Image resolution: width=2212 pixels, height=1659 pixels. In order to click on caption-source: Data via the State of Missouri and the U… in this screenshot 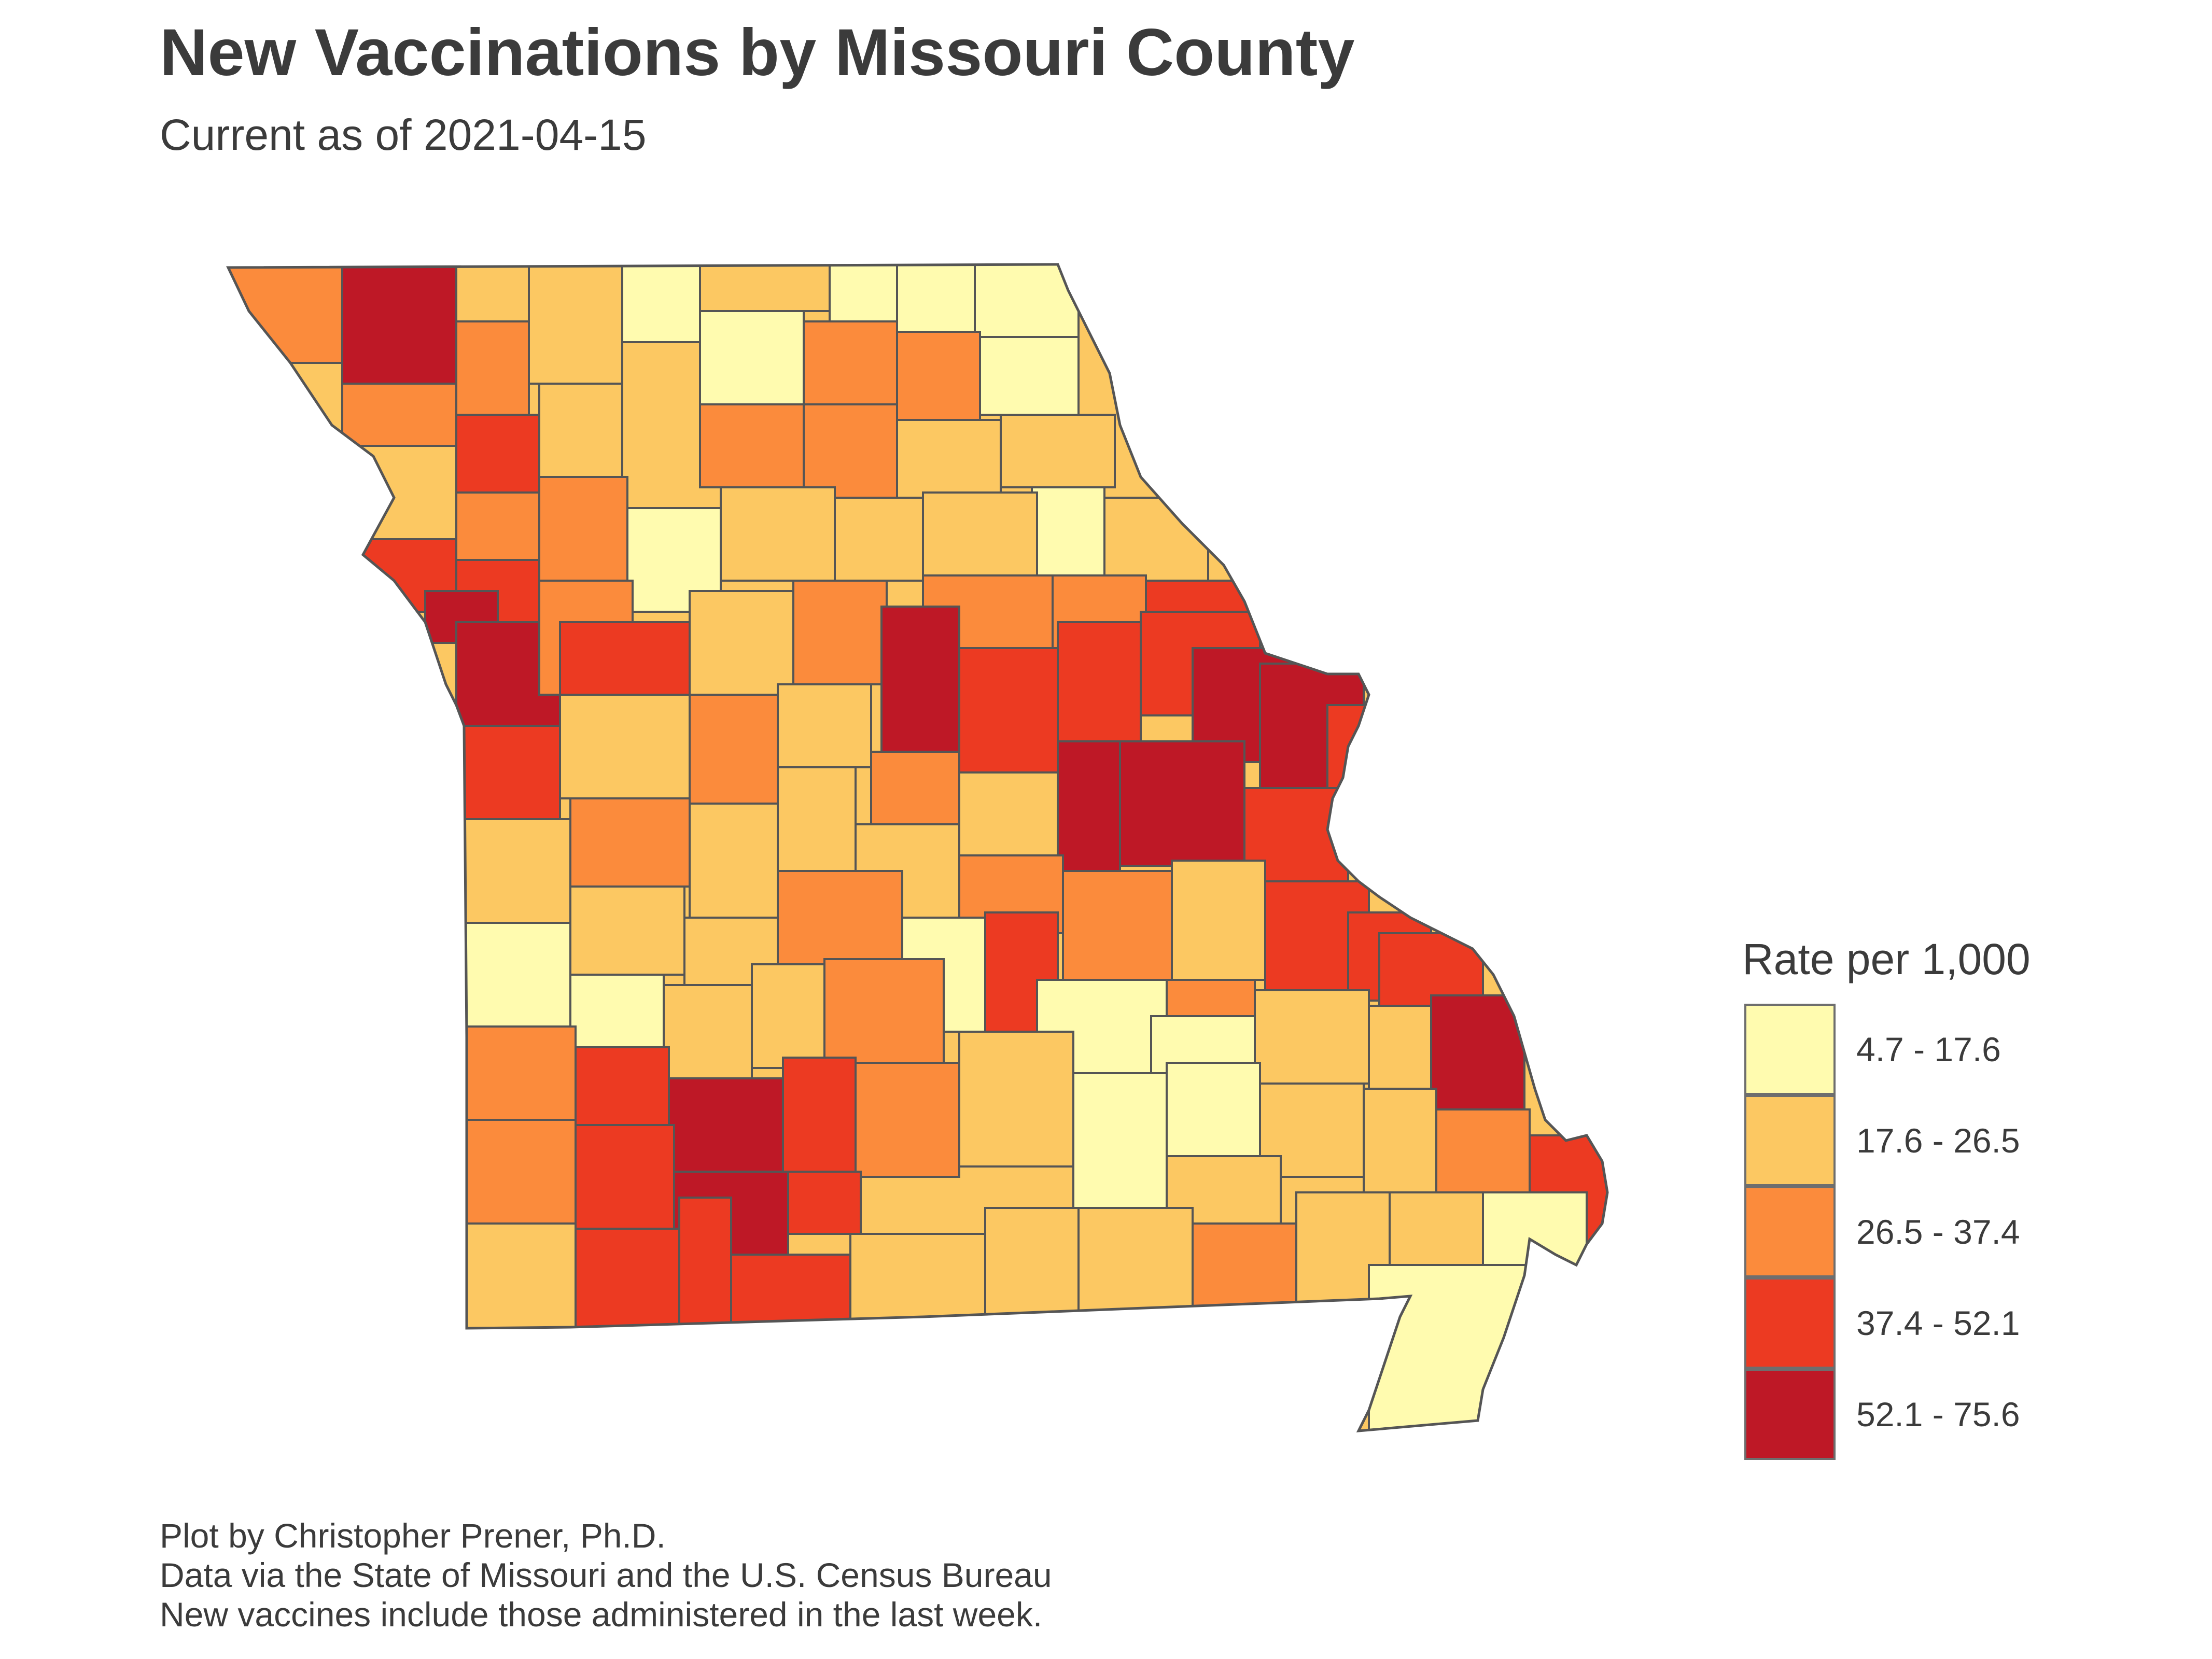, I will do `click(606, 1575)`.